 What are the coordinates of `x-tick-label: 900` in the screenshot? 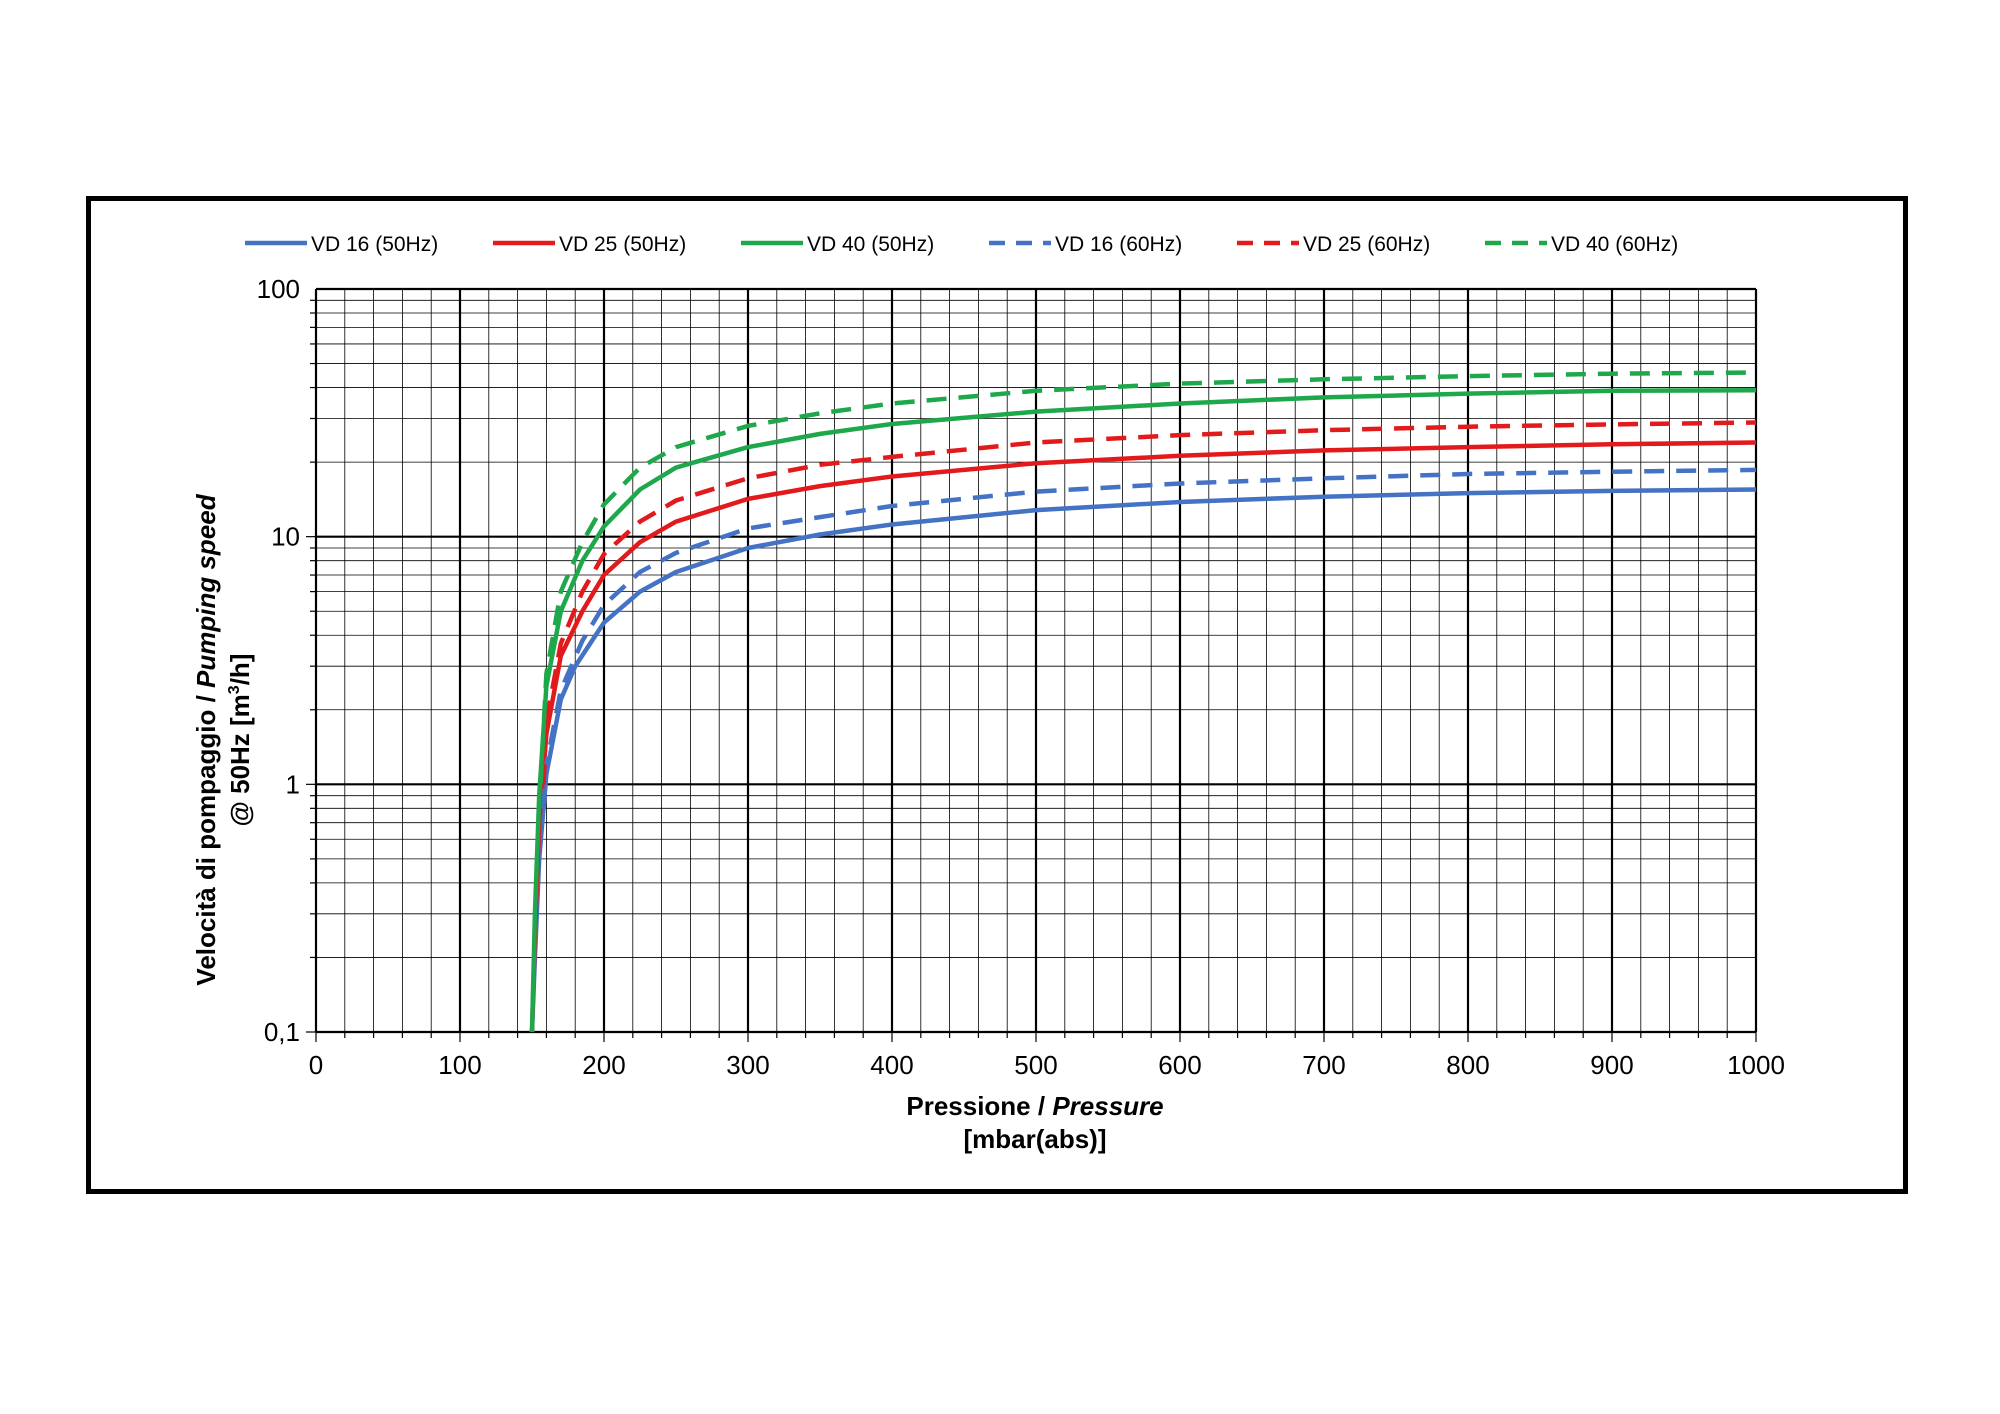 It's located at (1611, 1065).